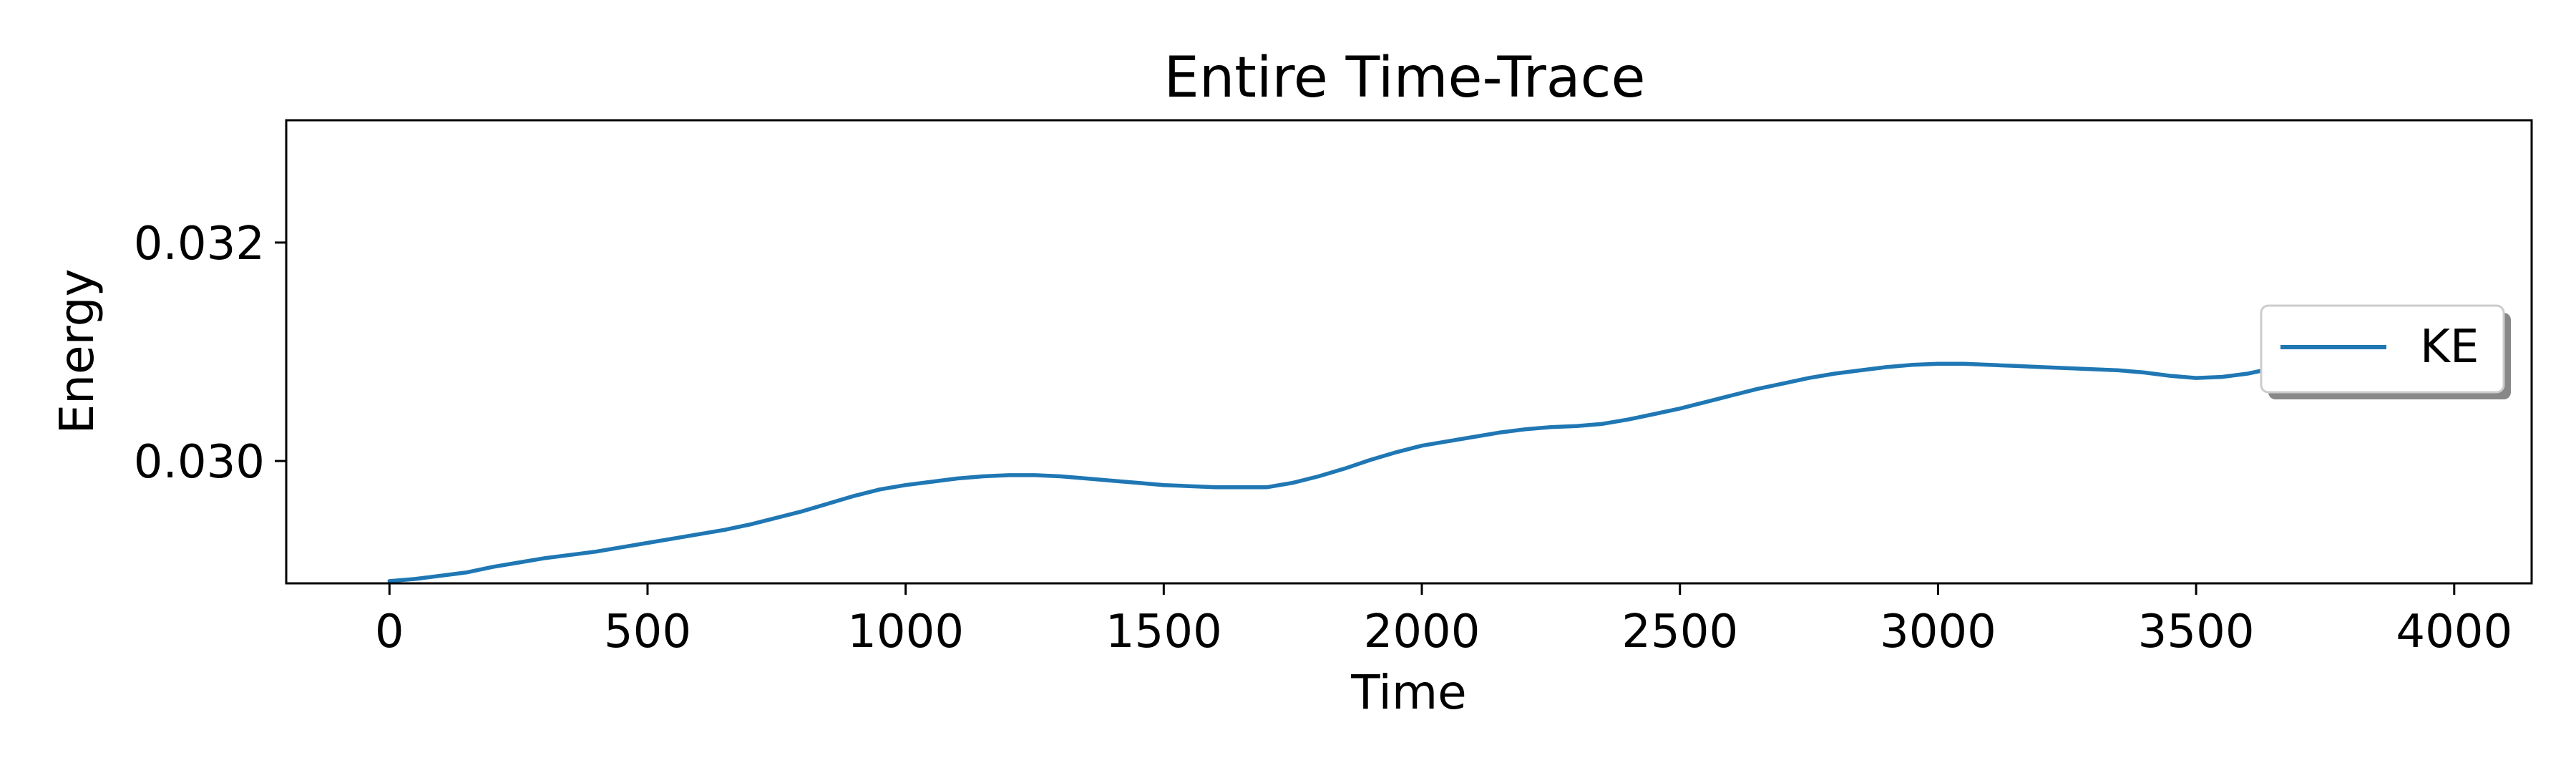 The width and height of the screenshot is (2576, 773). What do you see at coordinates (905, 632) in the screenshot?
I see `x-tick-label: 1000` at bounding box center [905, 632].